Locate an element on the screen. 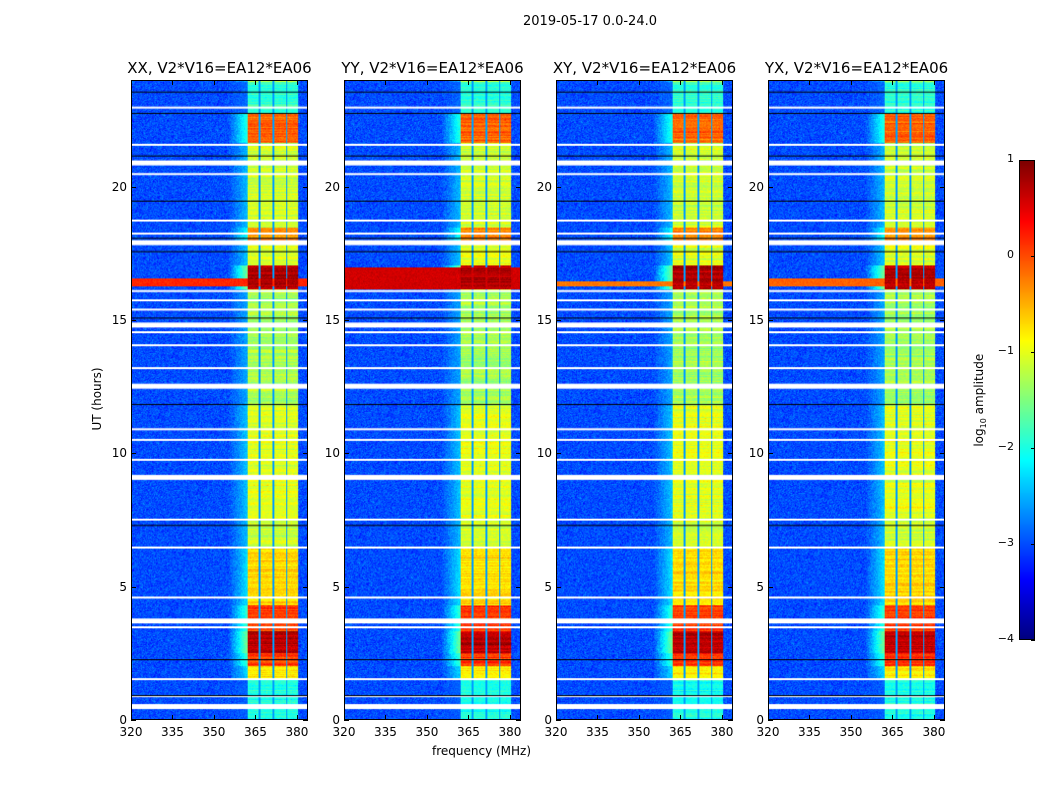 The height and width of the screenshot is (800, 1050). figure-title: 2019-05-17 0.0-24.0 is located at coordinates (590, 21).